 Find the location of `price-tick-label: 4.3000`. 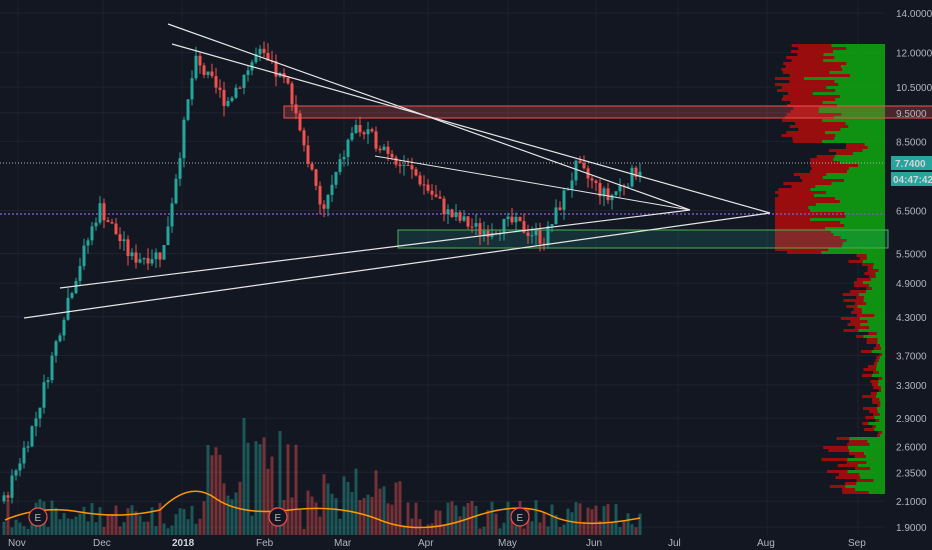

price-tick-label: 4.3000 is located at coordinates (911, 318).